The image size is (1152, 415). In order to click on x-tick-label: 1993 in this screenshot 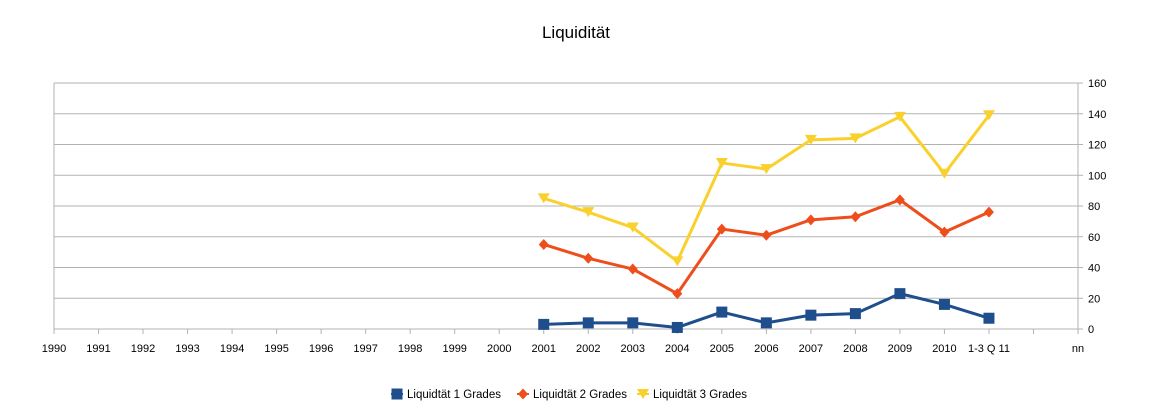, I will do `click(187, 349)`.